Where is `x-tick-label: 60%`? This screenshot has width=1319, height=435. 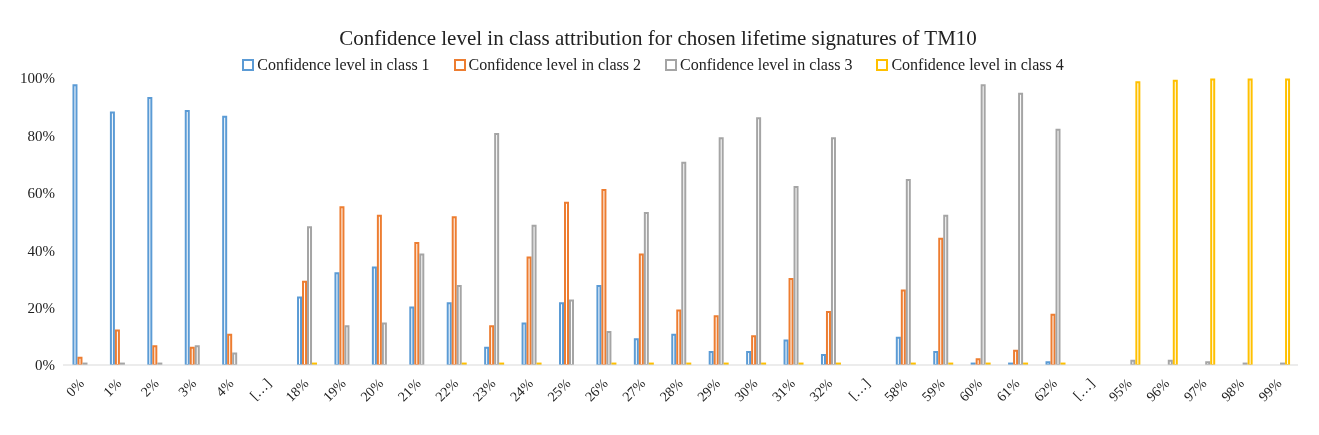 x-tick-label: 60% is located at coordinates (971, 390).